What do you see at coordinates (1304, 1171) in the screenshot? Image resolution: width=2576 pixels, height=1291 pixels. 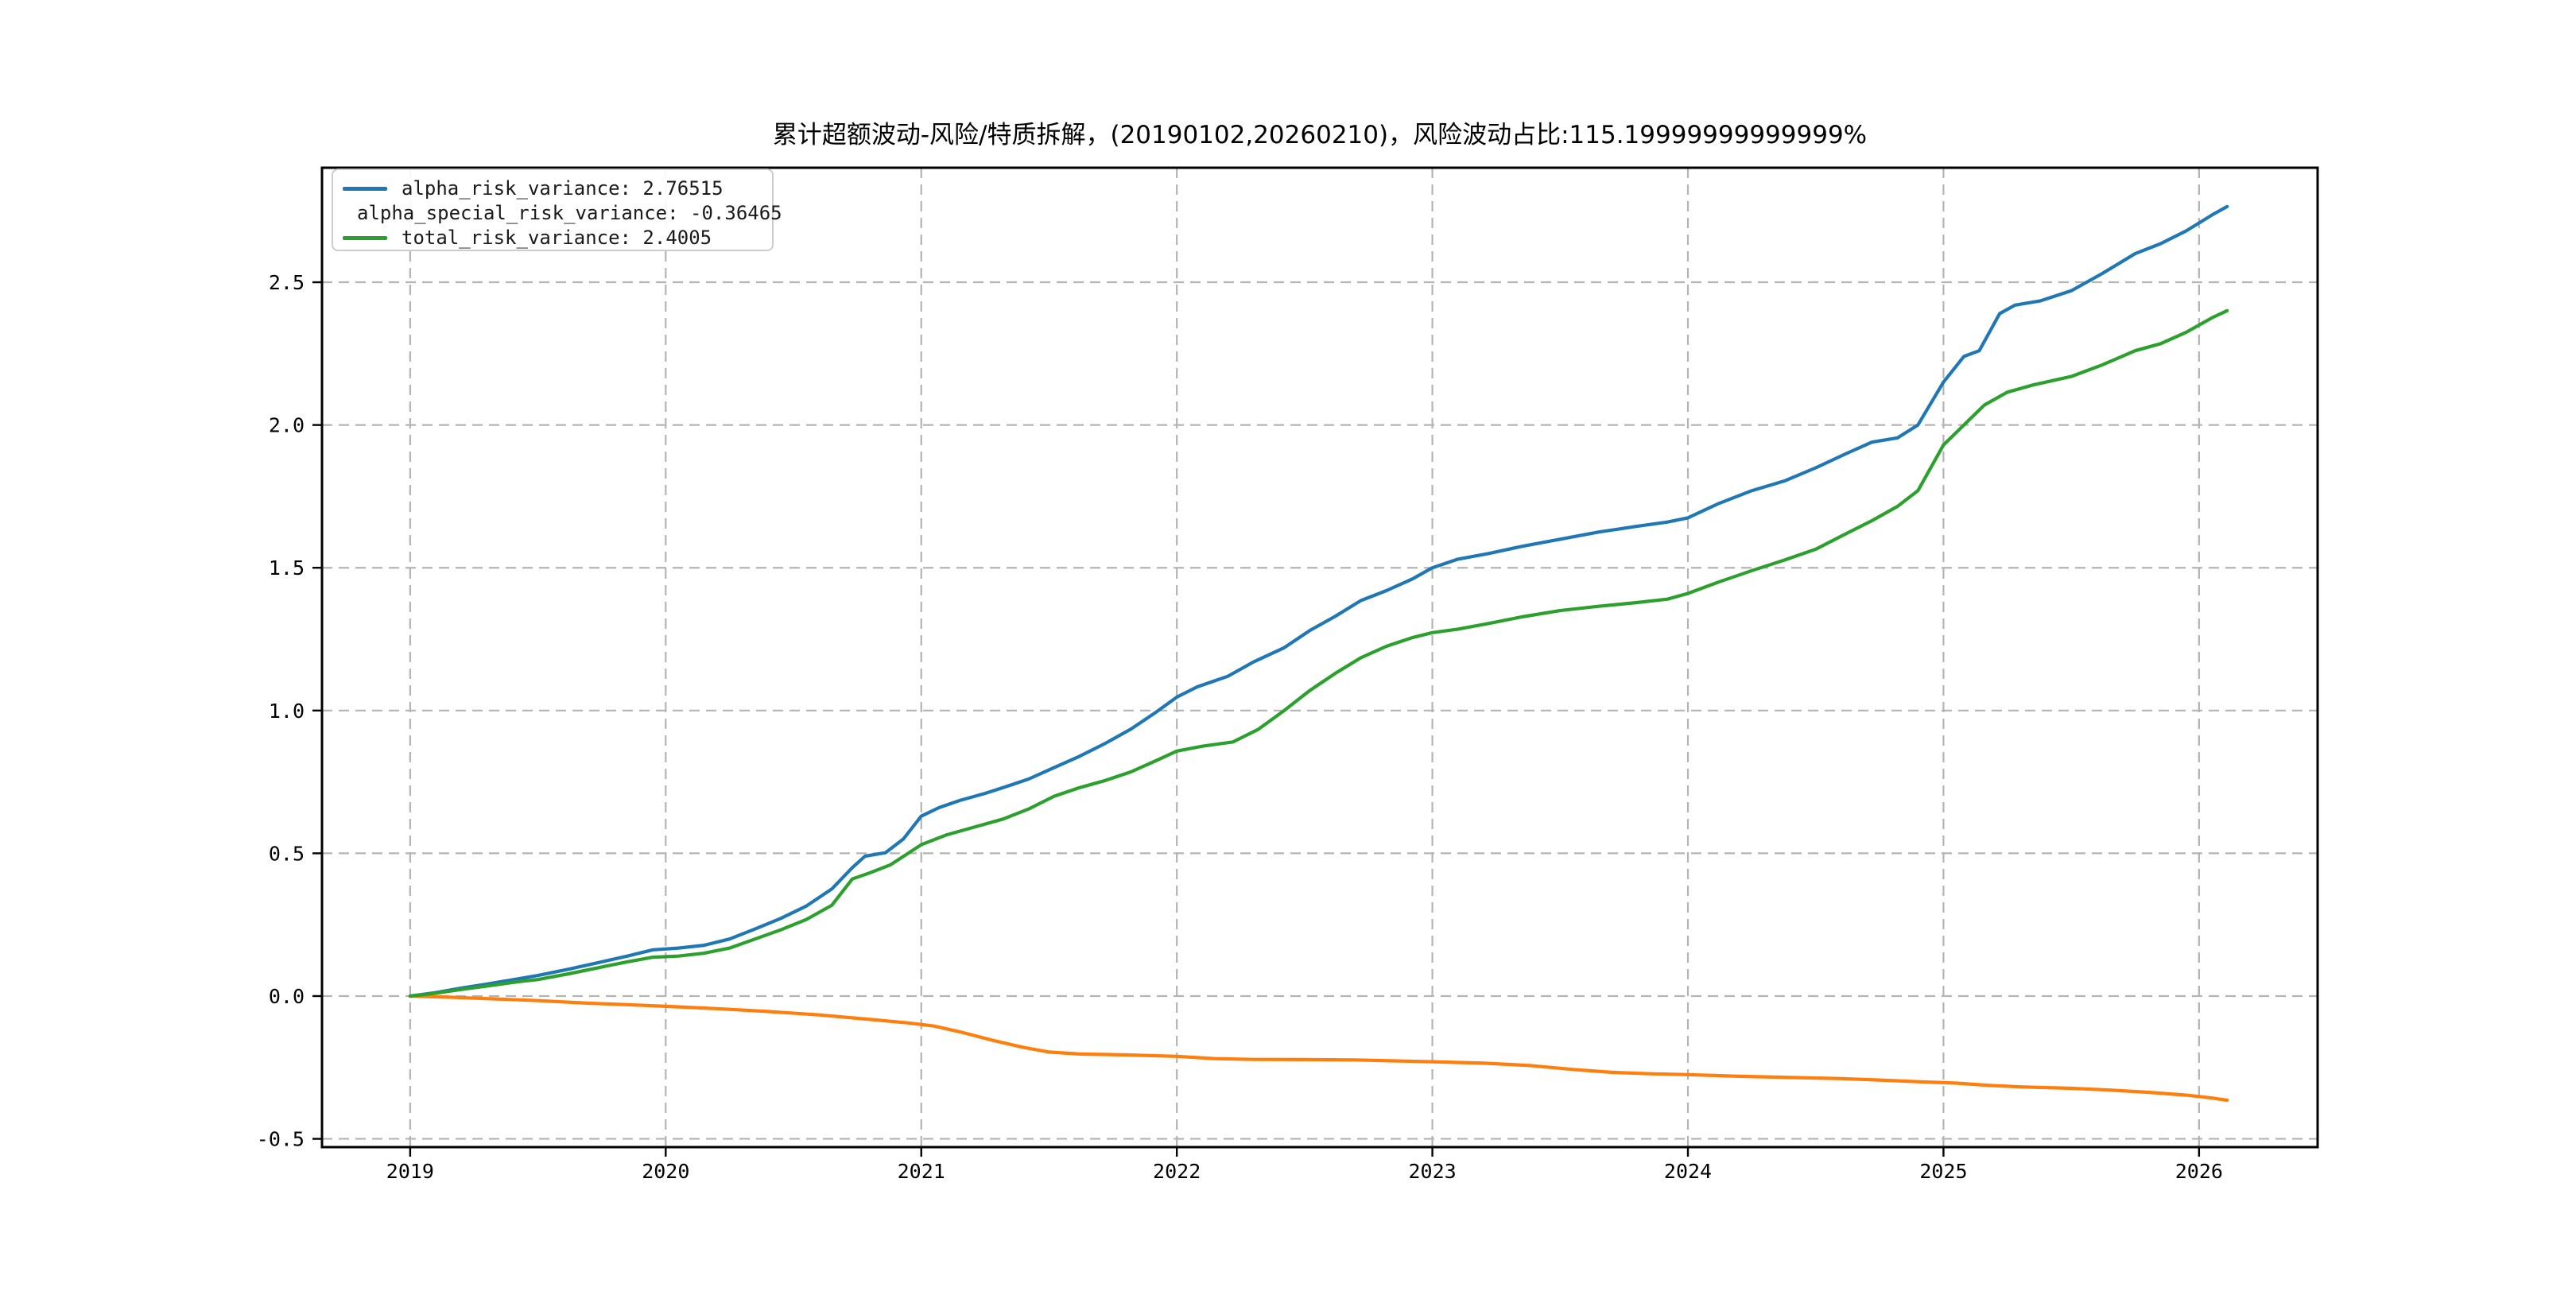 I see `x-tick-labels: 2019 2020 2021 2022 2023 2024 2025 2026` at bounding box center [1304, 1171].